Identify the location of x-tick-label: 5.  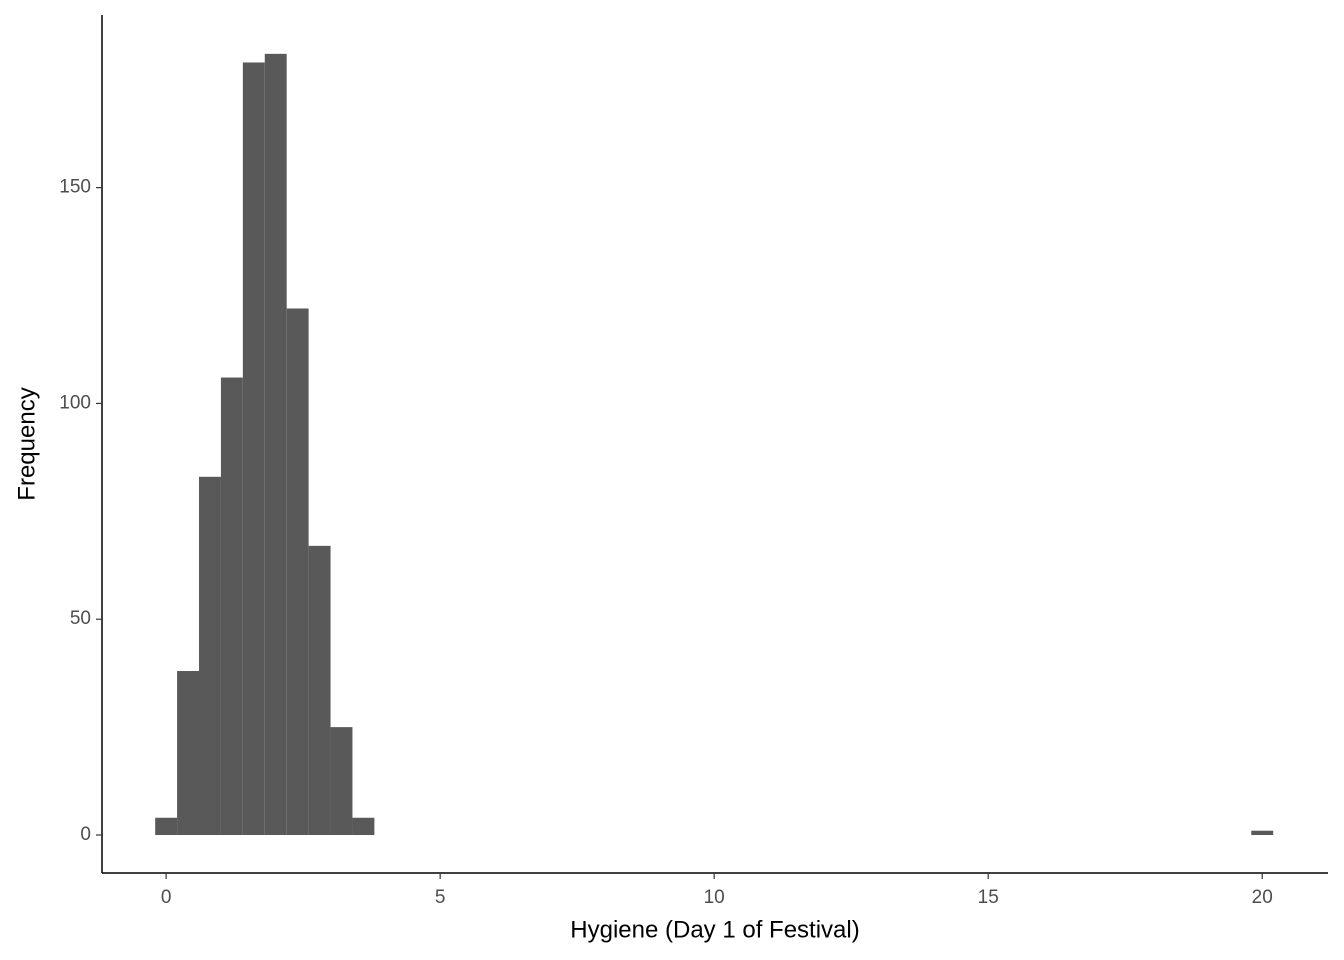
(440, 897).